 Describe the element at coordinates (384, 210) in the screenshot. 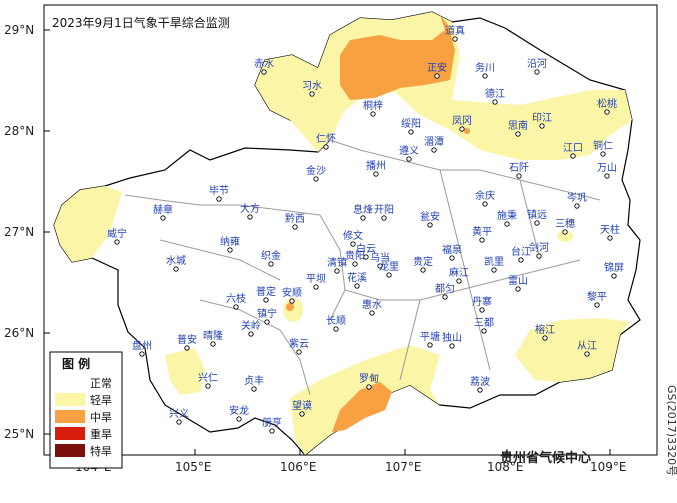

I see `city-label: 开阳` at that location.